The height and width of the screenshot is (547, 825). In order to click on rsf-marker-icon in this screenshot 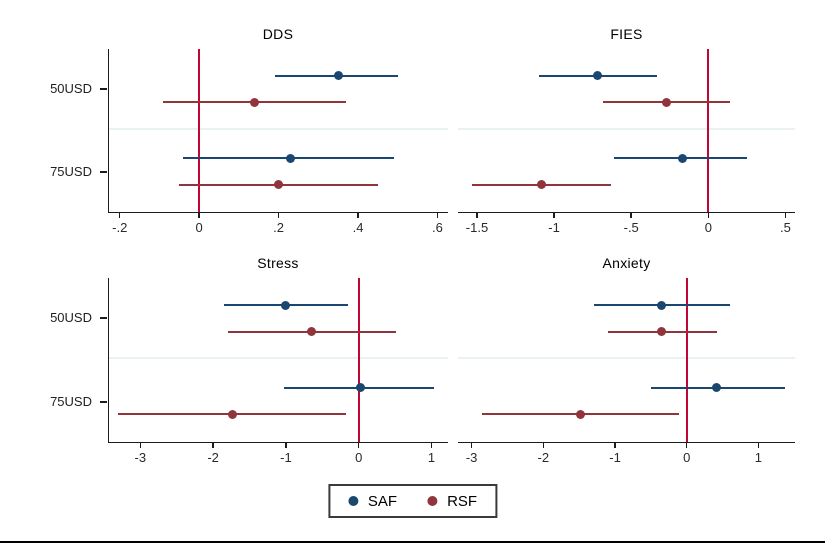, I will do `click(432, 501)`.